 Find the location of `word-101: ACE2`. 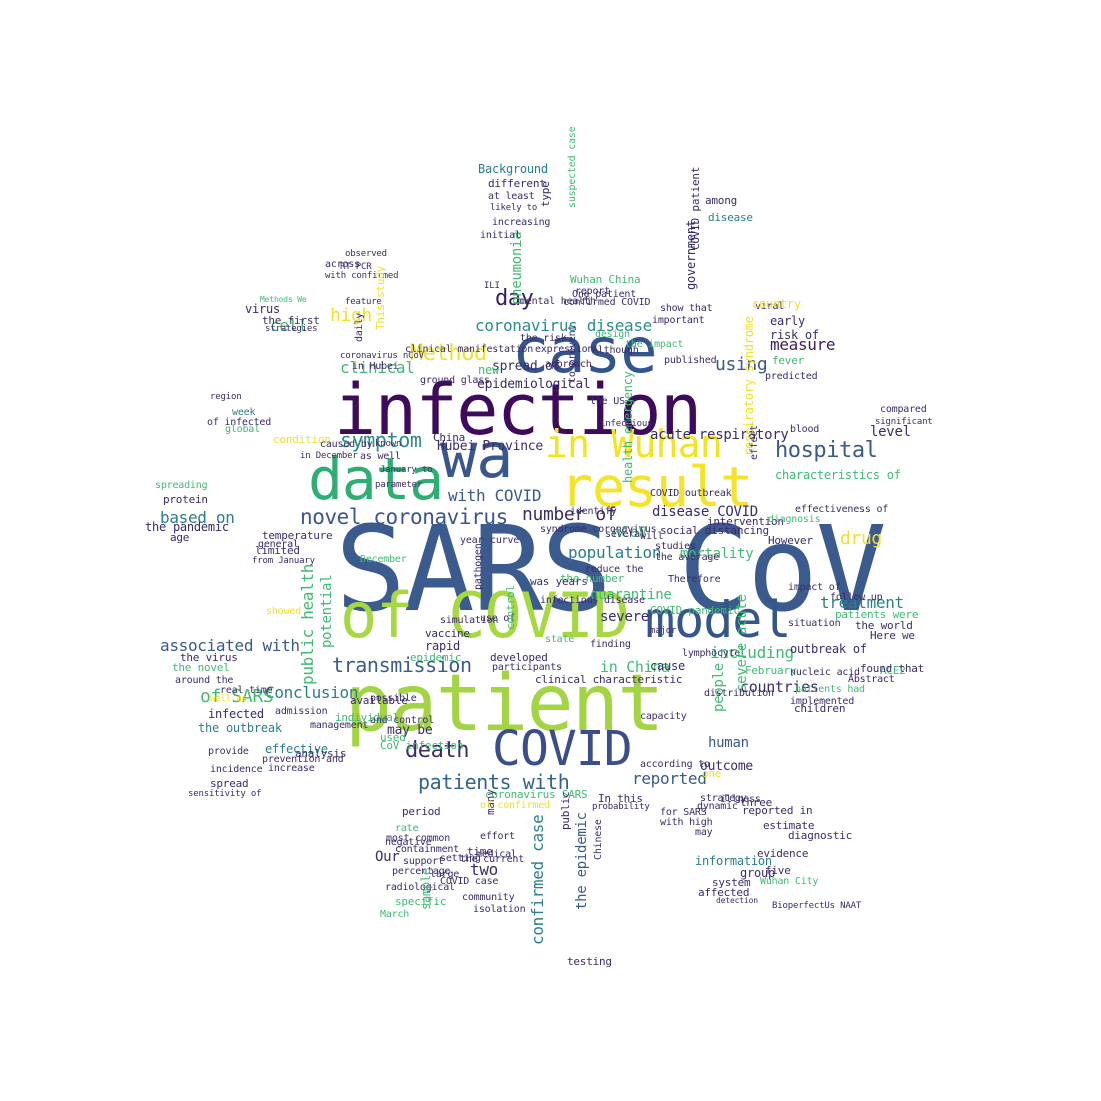

word-101: ACE2 is located at coordinates (893, 670).